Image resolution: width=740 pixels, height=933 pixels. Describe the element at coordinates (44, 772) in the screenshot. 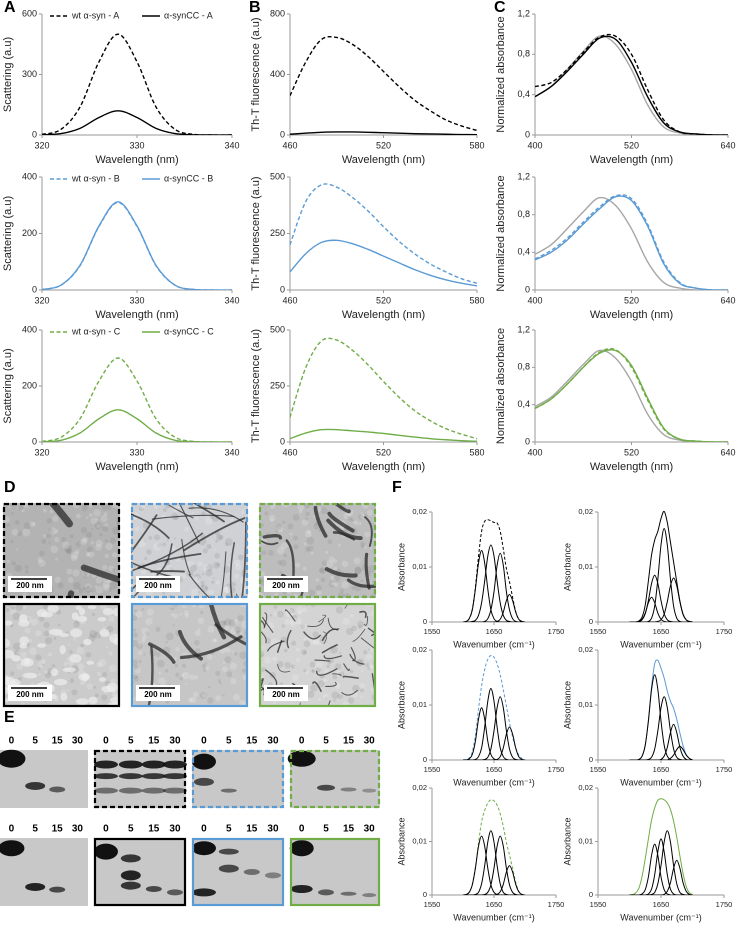

I see `gel: 0 5 15 30` at that location.